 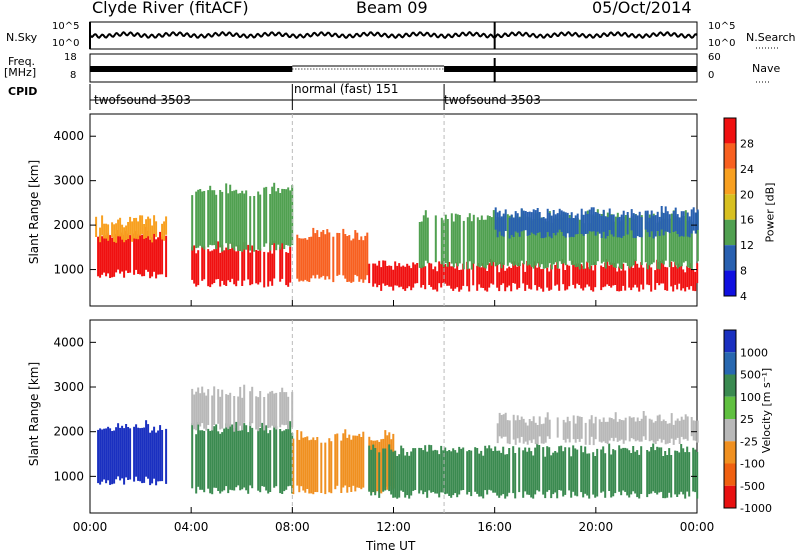 I want to click on power-band-3-cell, so click(x=216, y=222).